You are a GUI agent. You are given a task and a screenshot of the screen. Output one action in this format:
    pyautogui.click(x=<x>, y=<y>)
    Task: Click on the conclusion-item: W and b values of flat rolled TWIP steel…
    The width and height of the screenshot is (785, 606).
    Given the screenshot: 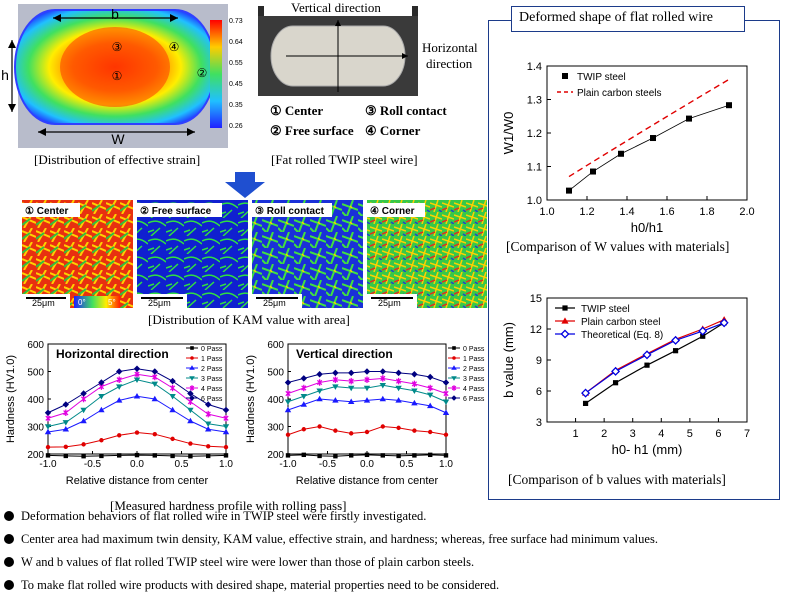 What is the action you would take?
    pyautogui.click(x=239, y=562)
    